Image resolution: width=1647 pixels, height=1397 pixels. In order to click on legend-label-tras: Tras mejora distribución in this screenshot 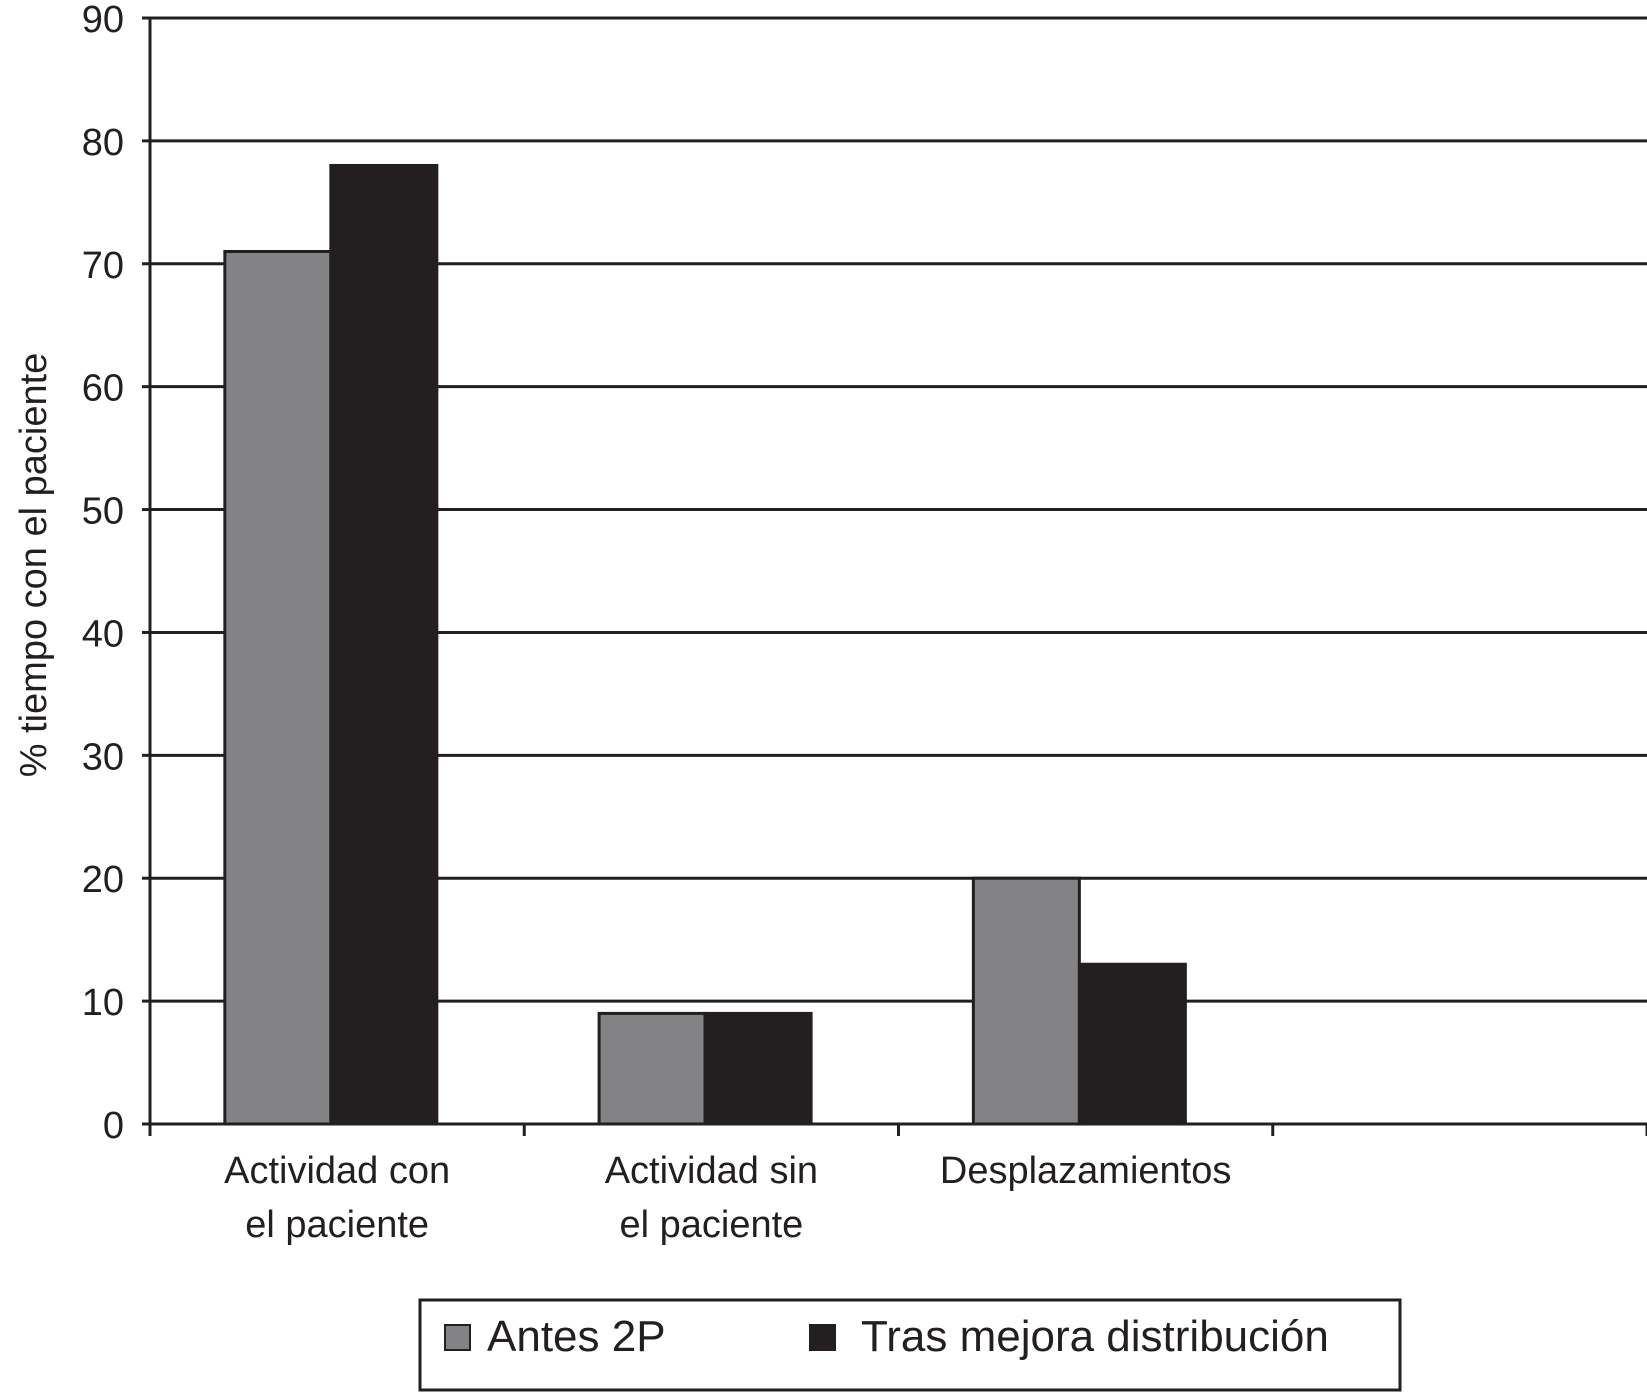, I will do `click(1095, 1336)`.